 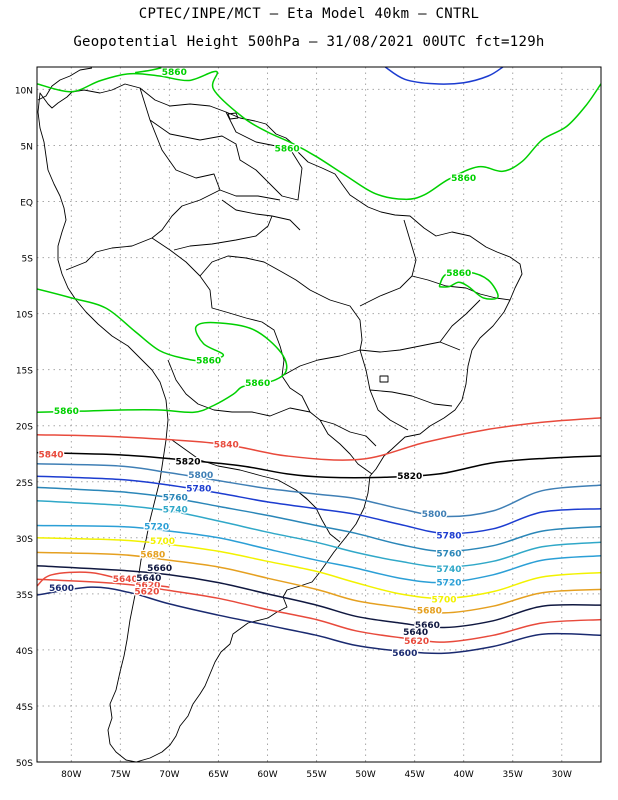 I want to click on lon-tick-label: 65W, so click(x=218, y=775).